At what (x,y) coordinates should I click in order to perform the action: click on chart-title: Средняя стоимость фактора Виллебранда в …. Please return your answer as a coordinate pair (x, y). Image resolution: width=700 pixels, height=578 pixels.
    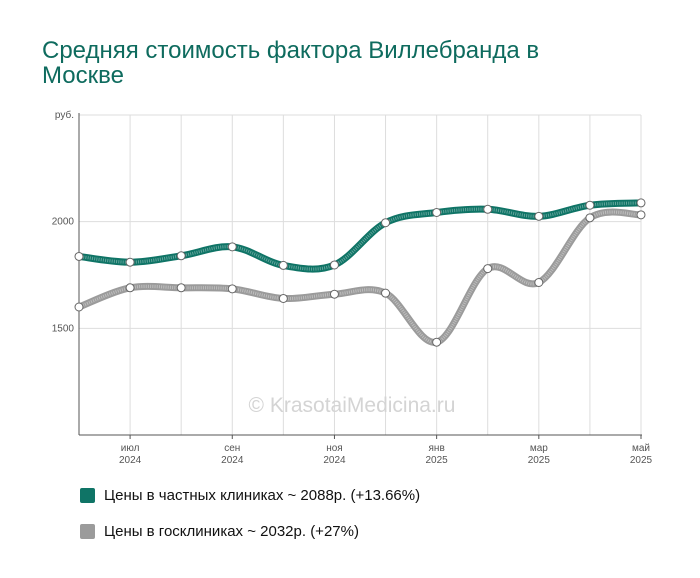
    Looking at the image, I should click on (291, 63).